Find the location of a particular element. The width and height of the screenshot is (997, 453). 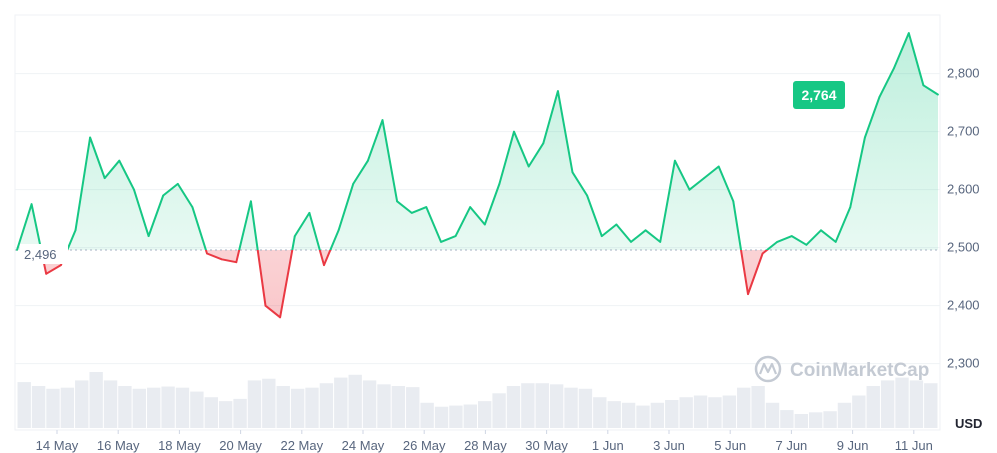

y-tick-label: 2,500 is located at coordinates (963, 247).